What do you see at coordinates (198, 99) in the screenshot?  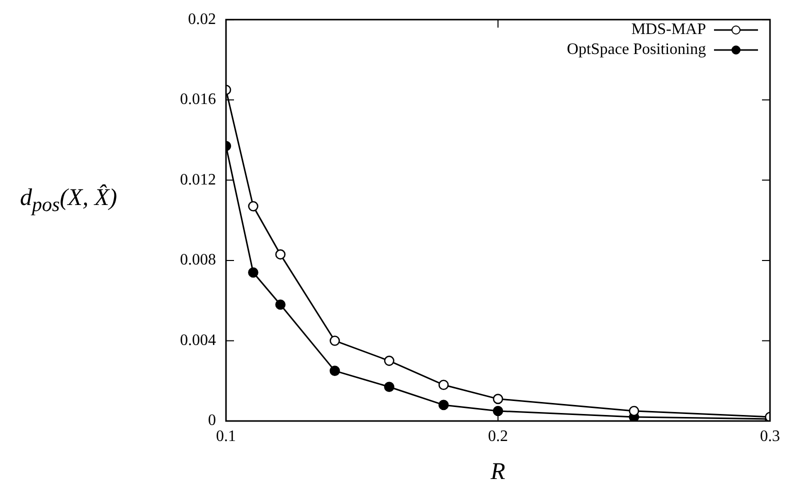 I see `y-tick-label: 0.016` at bounding box center [198, 99].